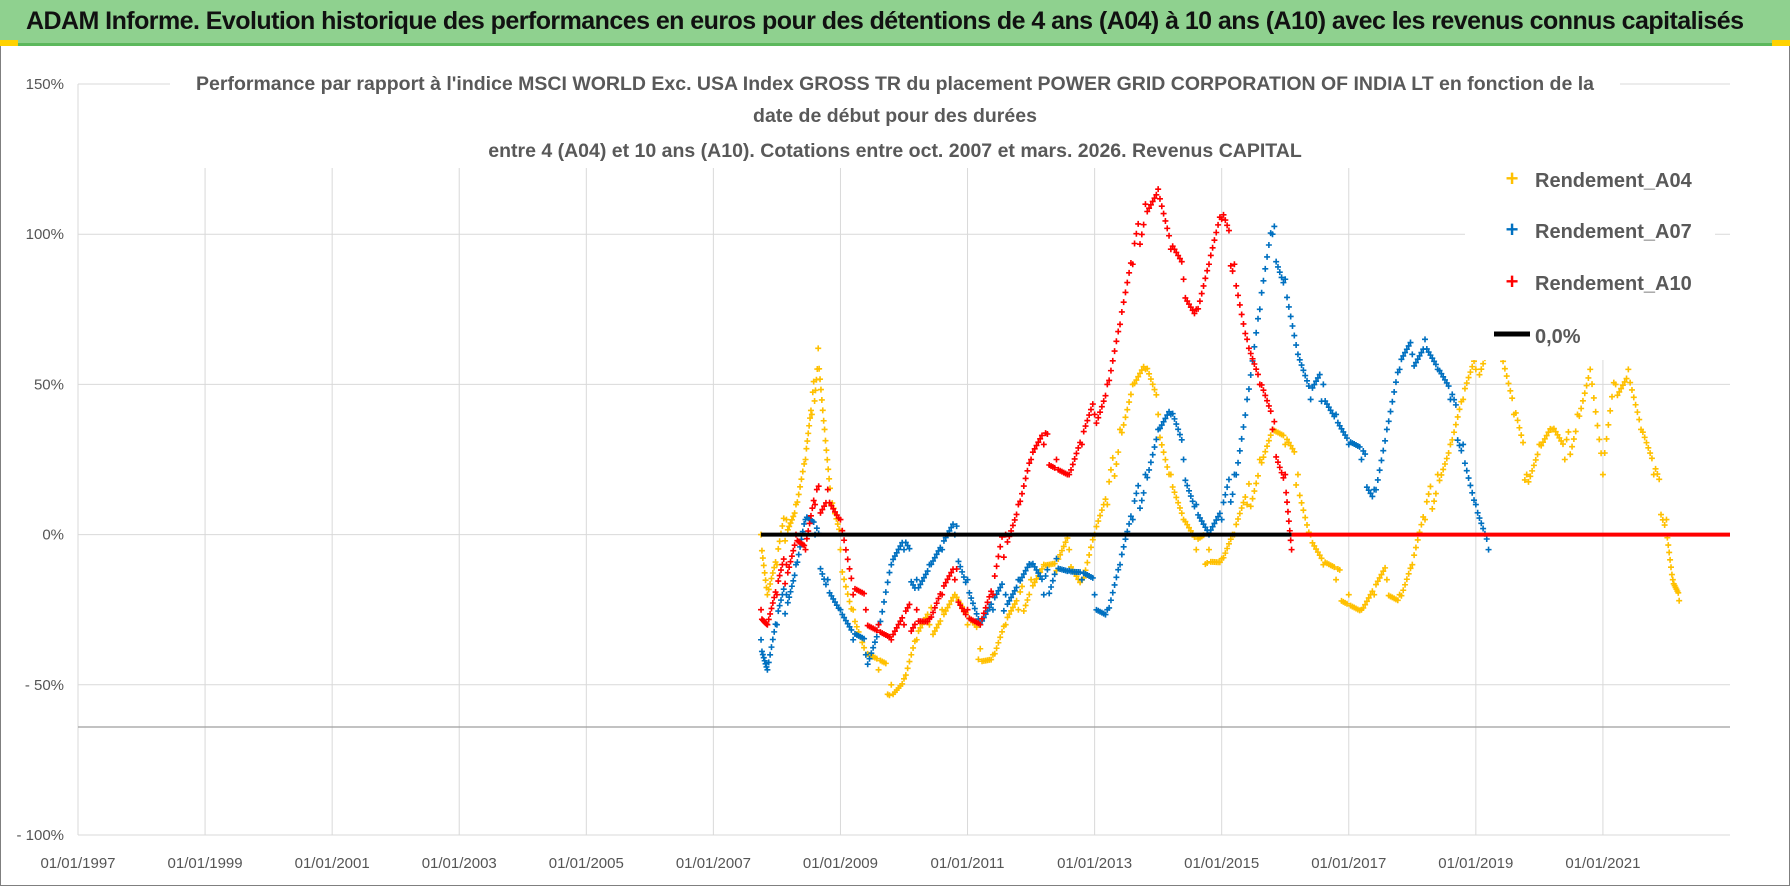 This screenshot has width=1790, height=886. I want to click on y-tick-label: - 50%, so click(44, 685).